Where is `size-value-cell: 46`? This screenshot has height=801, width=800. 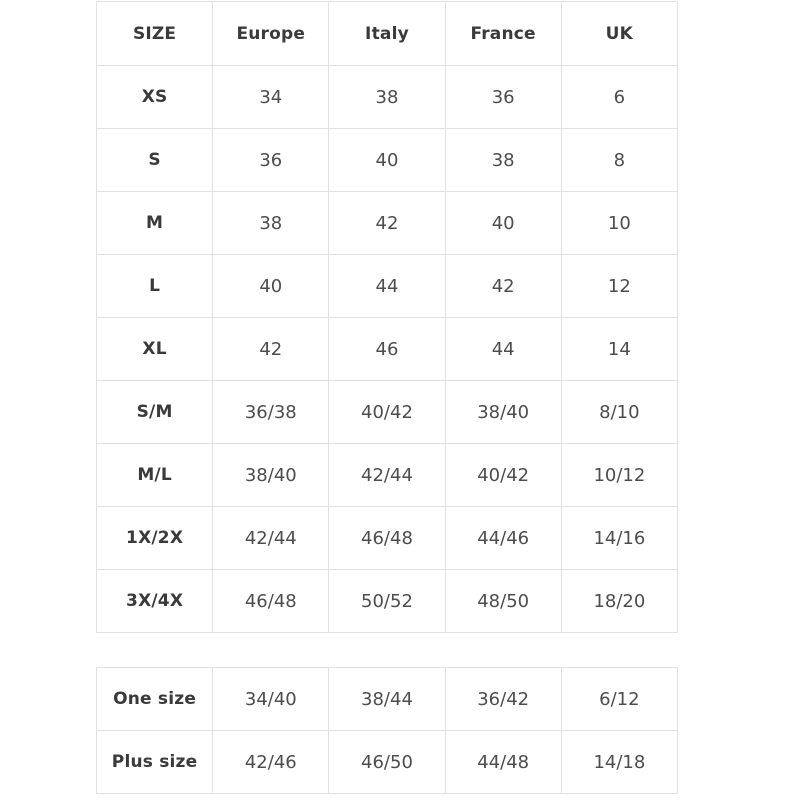
size-value-cell: 46 is located at coordinates (387, 349).